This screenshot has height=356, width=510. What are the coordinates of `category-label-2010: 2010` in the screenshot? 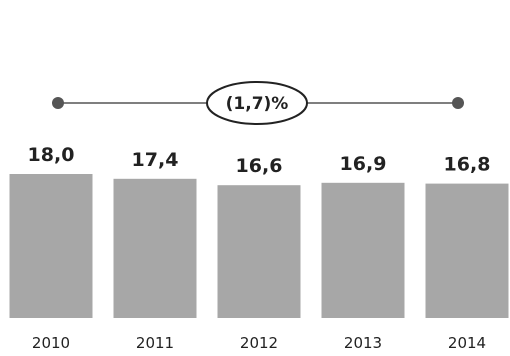 It's located at (51, 343).